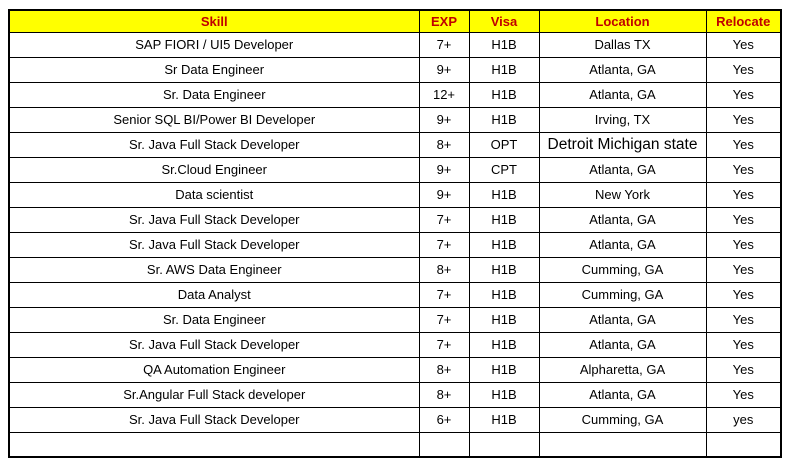  Describe the element at coordinates (504, 169) in the screenshot. I see `visa-cell: CPT` at that location.